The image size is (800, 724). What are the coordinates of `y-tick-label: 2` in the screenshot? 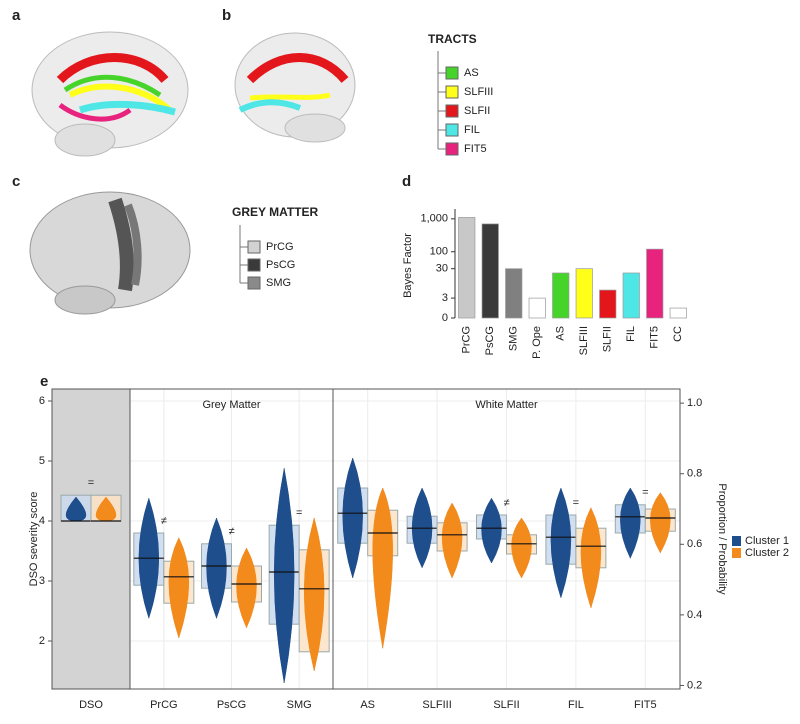 It's located at (42, 641).